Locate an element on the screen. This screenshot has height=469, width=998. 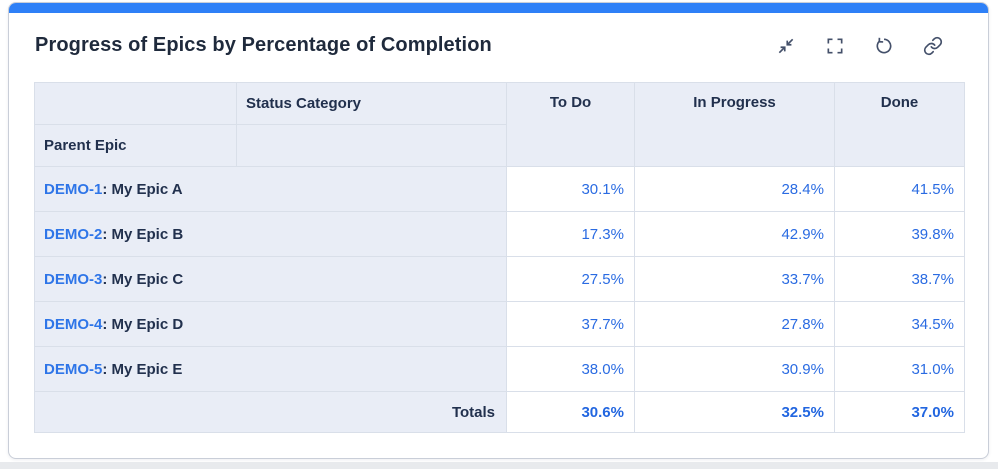
column-header-todo: To Do is located at coordinates (570, 124).